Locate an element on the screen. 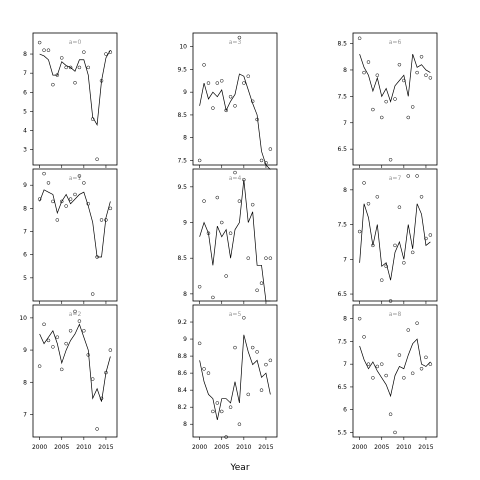 This screenshot has width=480, height=480. panel-title: a=6 is located at coordinates (395, 42).